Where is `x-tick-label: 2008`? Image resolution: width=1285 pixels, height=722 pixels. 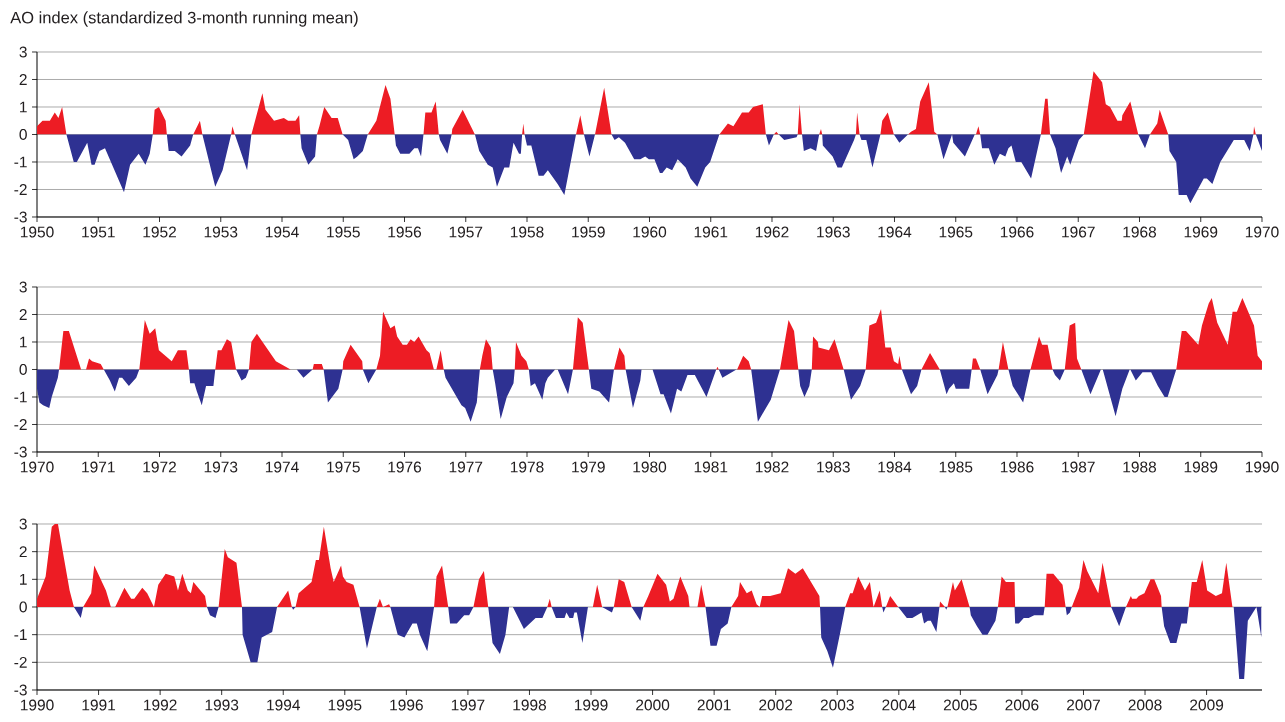
x-tick-label: 2008 is located at coordinates (1145, 705).